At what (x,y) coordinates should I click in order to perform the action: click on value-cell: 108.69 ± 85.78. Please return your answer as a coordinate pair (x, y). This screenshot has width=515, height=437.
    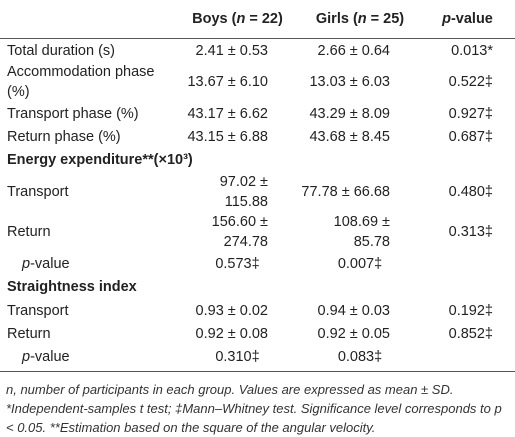
    Looking at the image, I should click on (361, 232).